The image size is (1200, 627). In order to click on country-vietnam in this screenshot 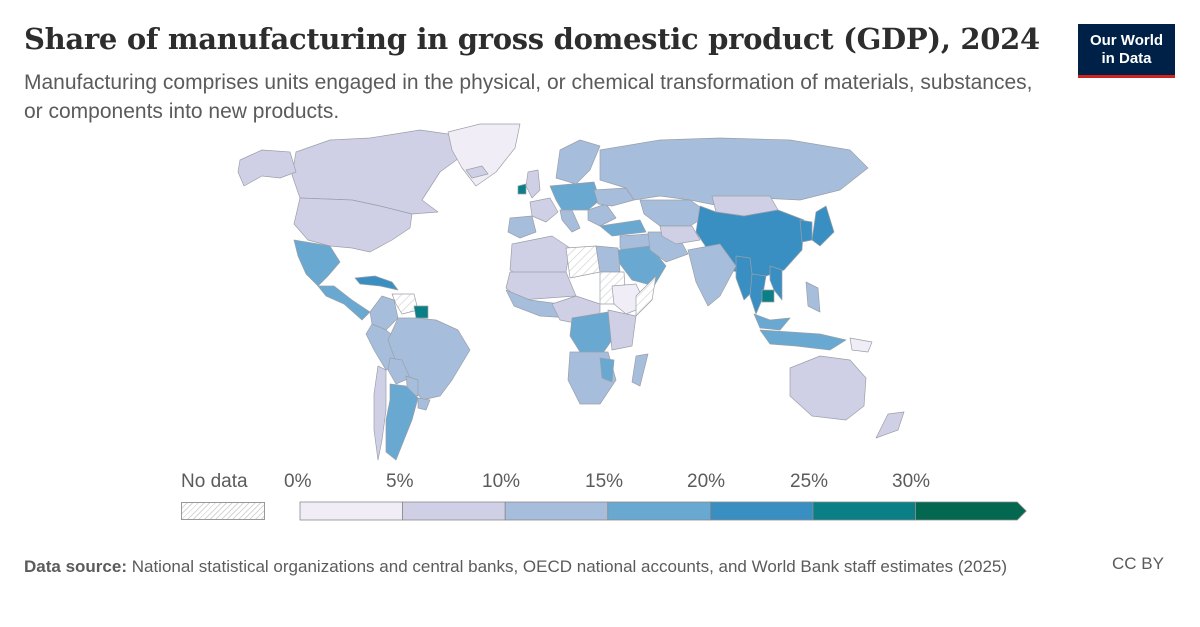, I will do `click(776, 283)`.